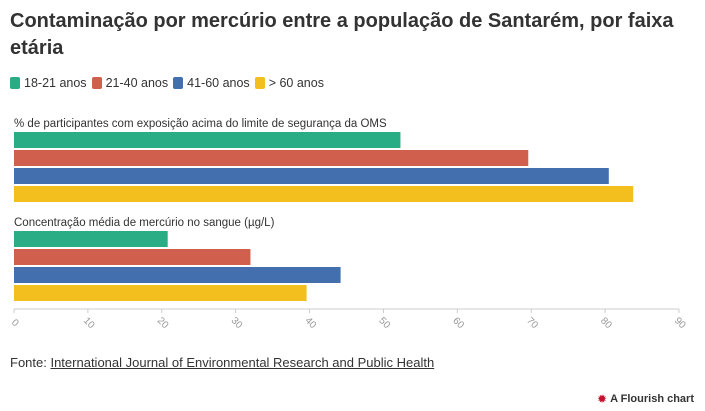 The height and width of the screenshot is (411, 705). Describe the element at coordinates (55, 83) in the screenshot. I see `legend-label: 18-21 anos` at that location.